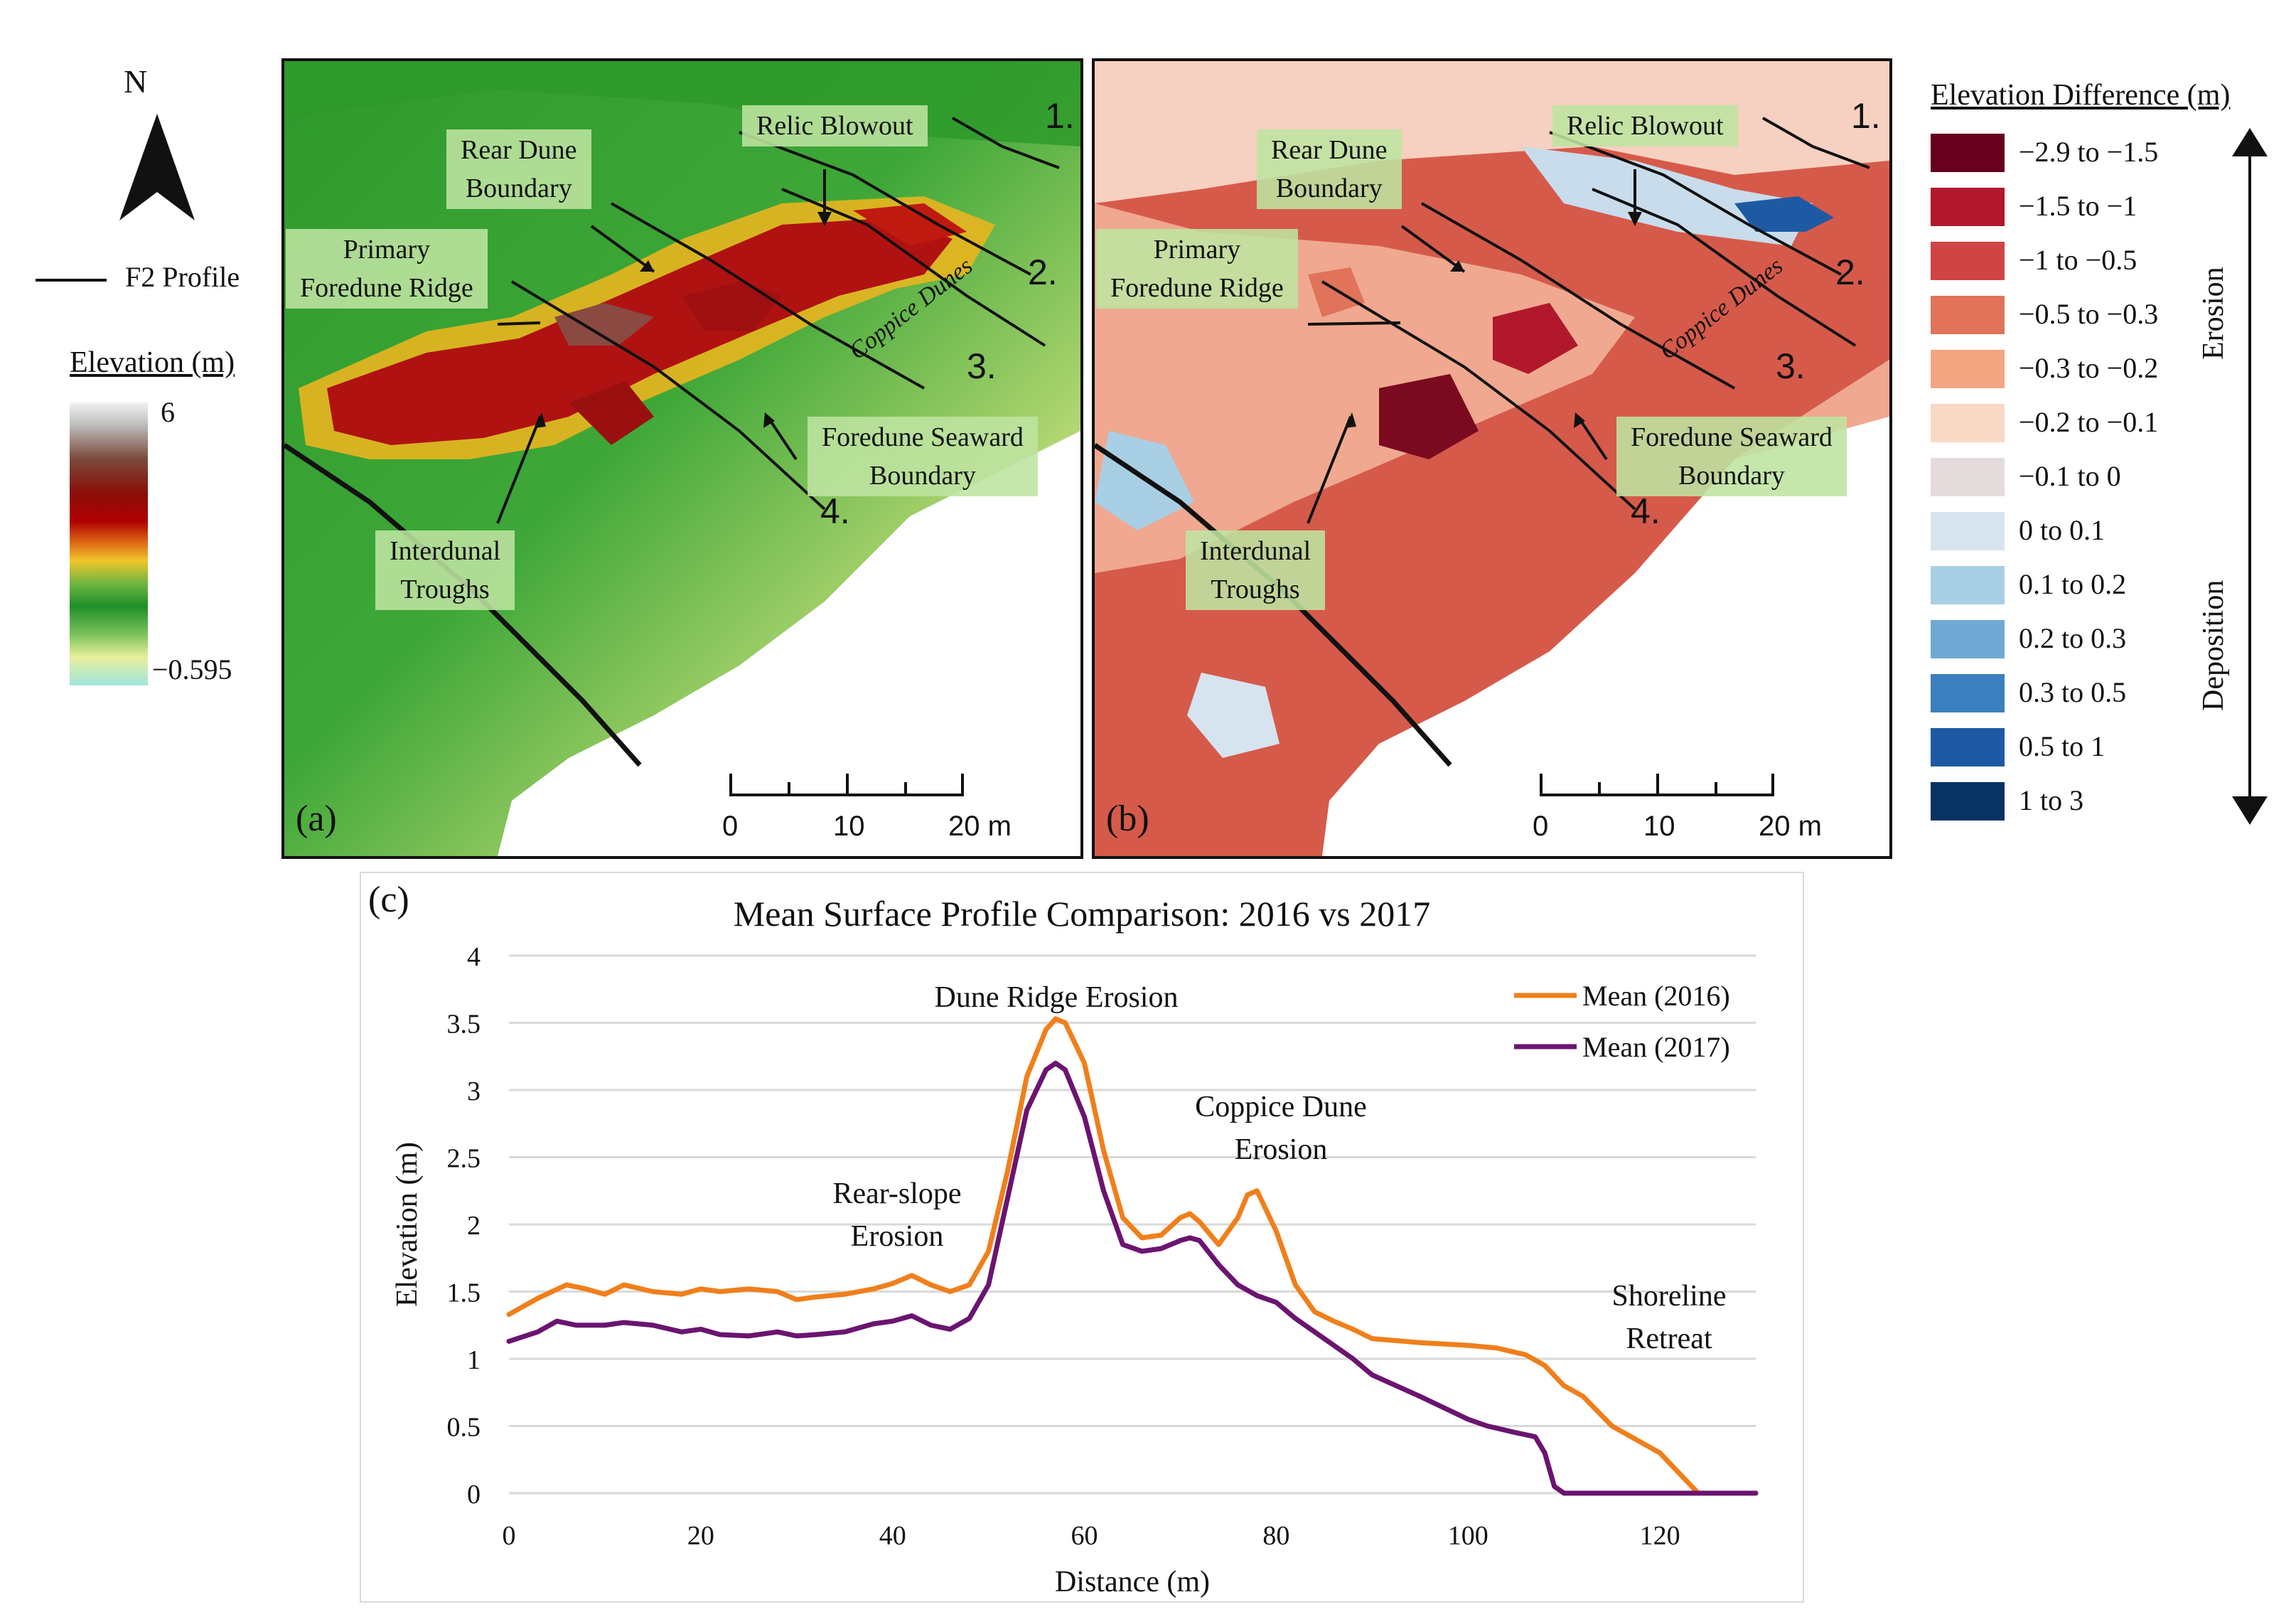 The width and height of the screenshot is (2296, 1624). What do you see at coordinates (1657, 785) in the screenshot?
I see `scale-bar-b` at bounding box center [1657, 785].